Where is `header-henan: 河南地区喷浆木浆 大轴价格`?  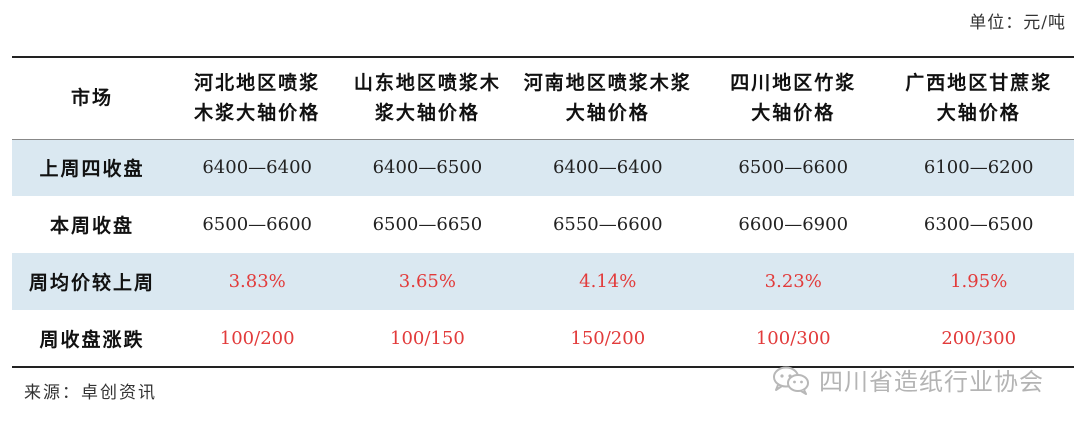
header-henan: 河南地区喷浆木浆 大轴价格 is located at coordinates (608, 98).